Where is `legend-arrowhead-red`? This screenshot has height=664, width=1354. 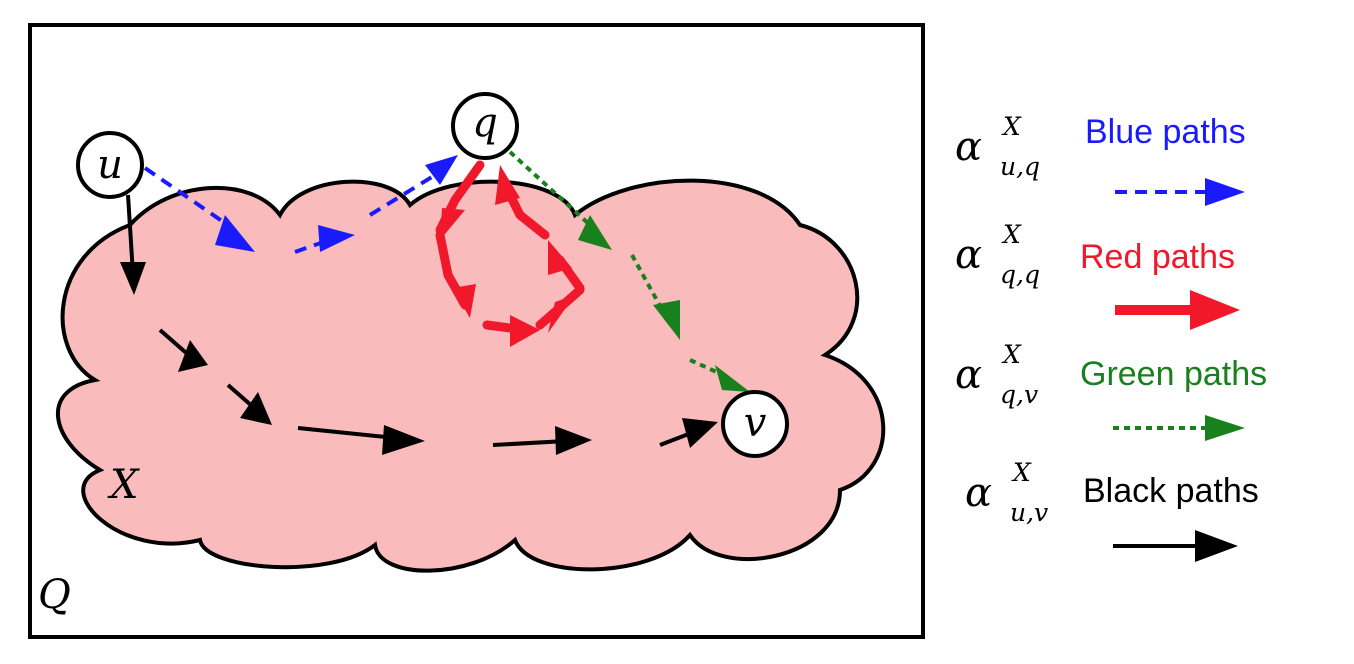
legend-arrowhead-red is located at coordinates (1215, 310).